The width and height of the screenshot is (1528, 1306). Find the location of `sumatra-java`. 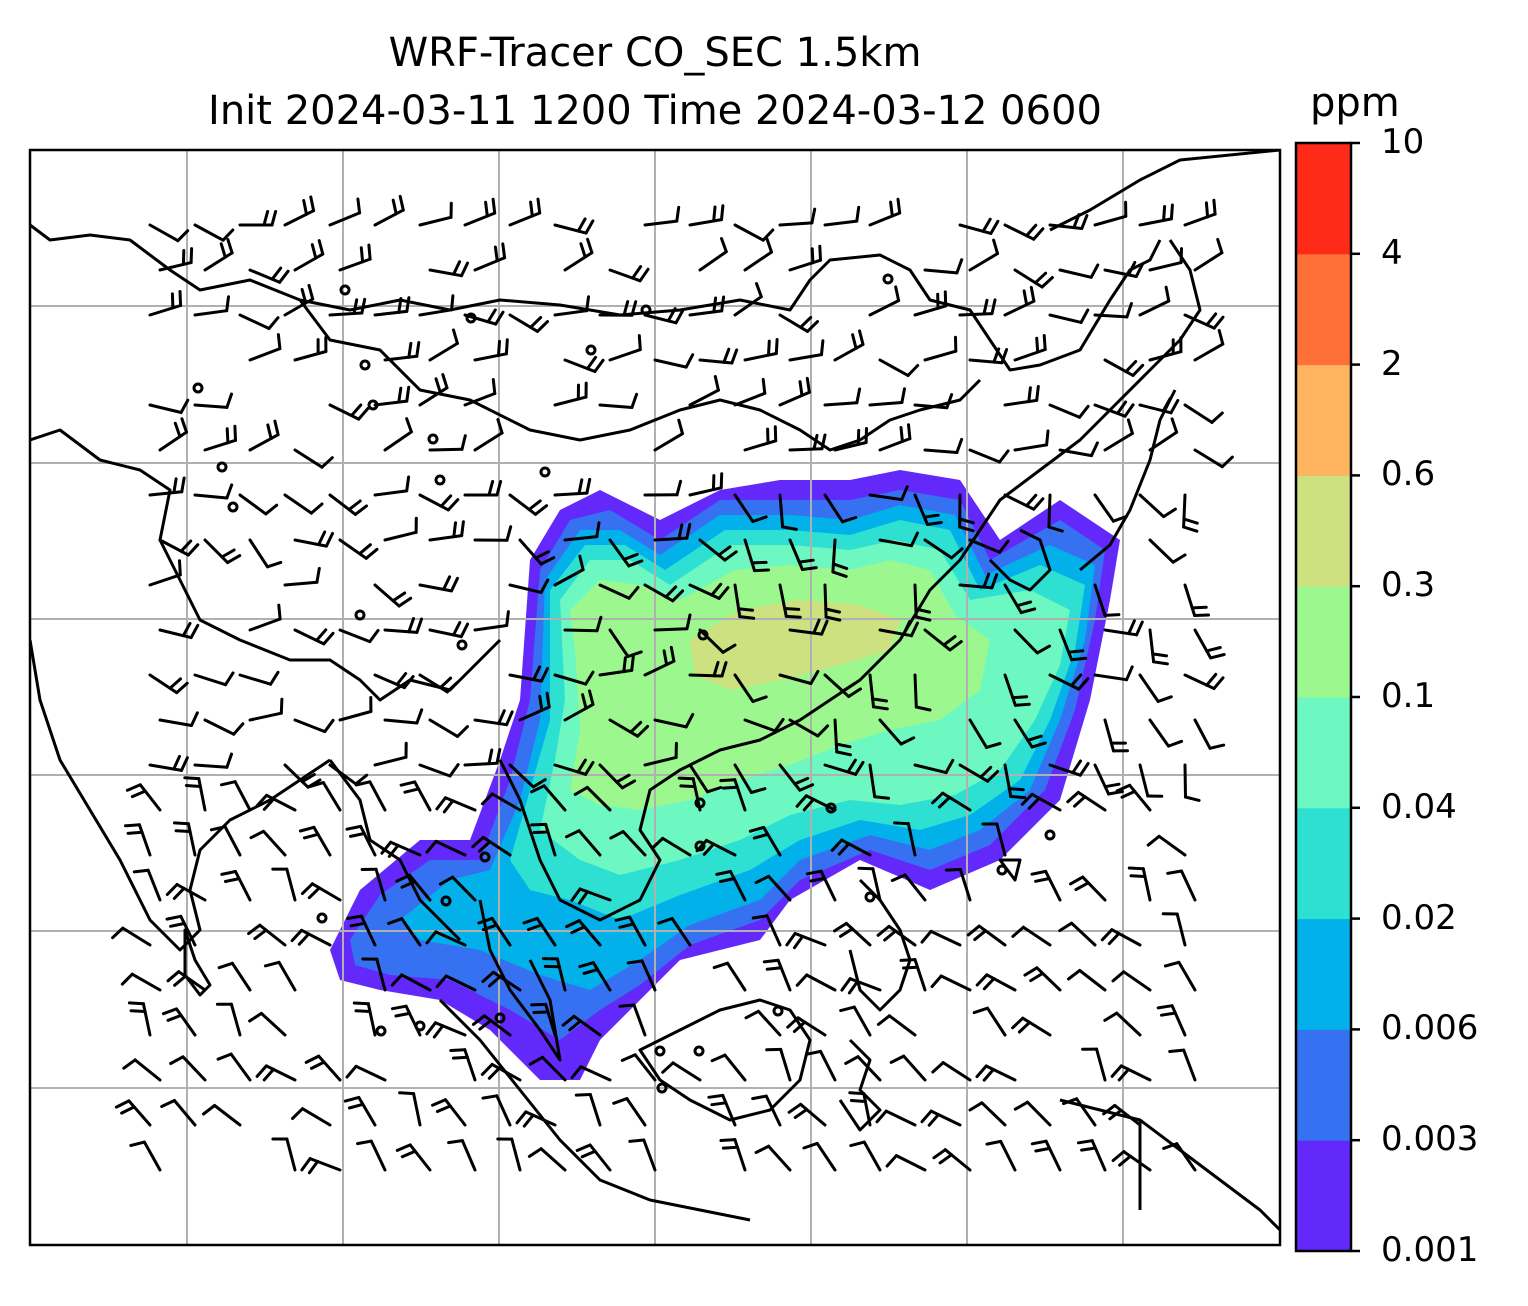

sumatra-java is located at coordinates (594, 1110).